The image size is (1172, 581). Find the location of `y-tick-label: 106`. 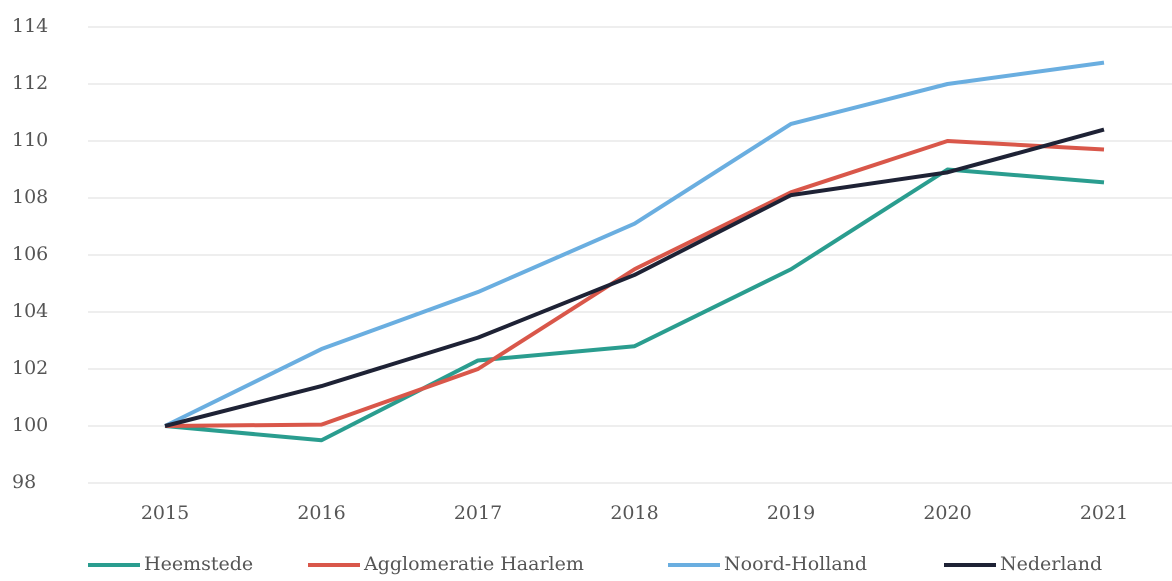

y-tick-label: 106 is located at coordinates (30, 254).